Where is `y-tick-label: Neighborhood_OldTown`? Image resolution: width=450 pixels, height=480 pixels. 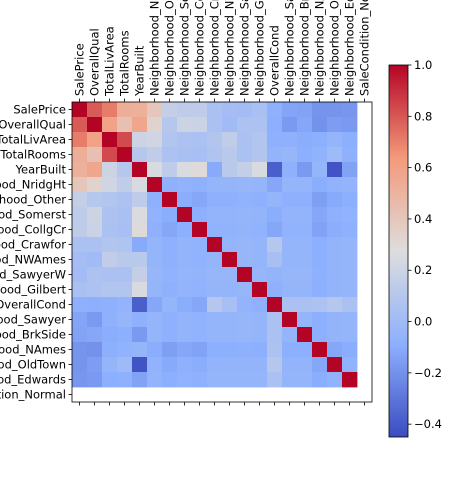
y-tick-label: Neighborhood_OldTown is located at coordinates (33, 365).